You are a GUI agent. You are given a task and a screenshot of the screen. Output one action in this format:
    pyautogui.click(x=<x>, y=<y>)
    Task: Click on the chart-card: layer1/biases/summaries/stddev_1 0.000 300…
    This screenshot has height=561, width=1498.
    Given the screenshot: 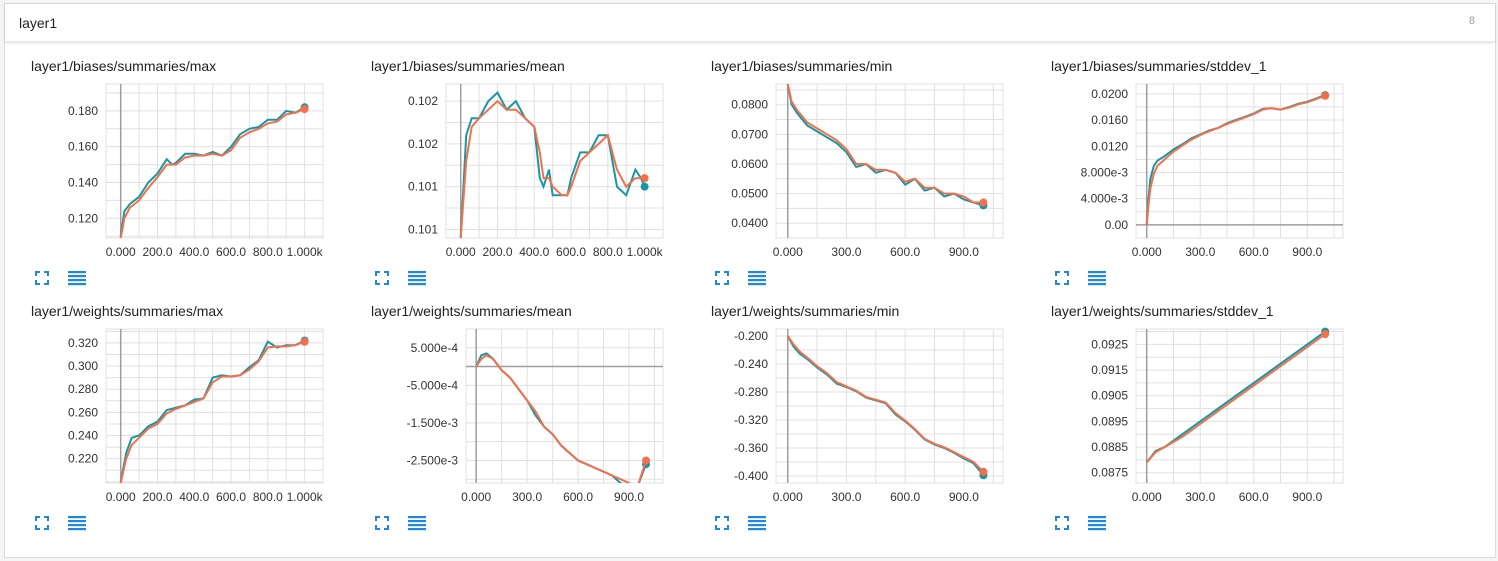 What is the action you would take?
    pyautogui.click(x=1211, y=173)
    